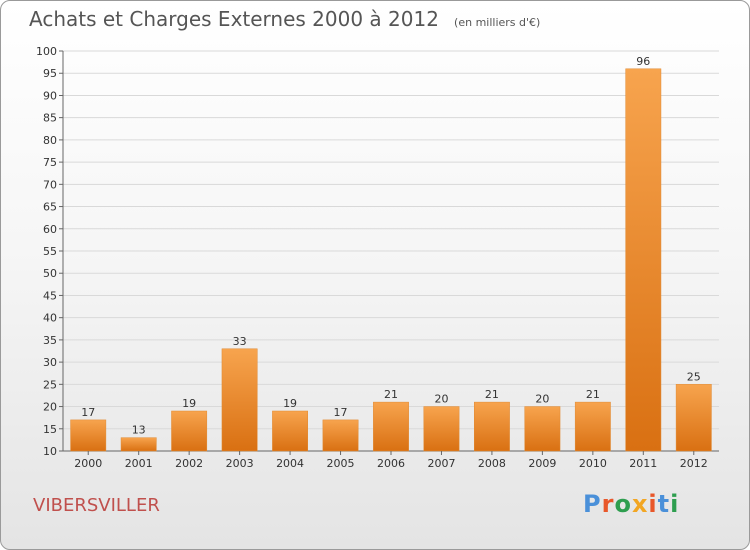  What do you see at coordinates (290, 431) in the screenshot?
I see `bar-2004` at bounding box center [290, 431].